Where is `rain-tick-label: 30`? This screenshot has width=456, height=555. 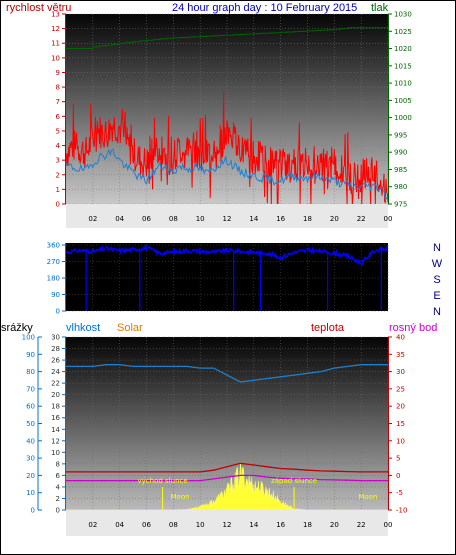 rain-tick-label: 30 is located at coordinates (30, 459).